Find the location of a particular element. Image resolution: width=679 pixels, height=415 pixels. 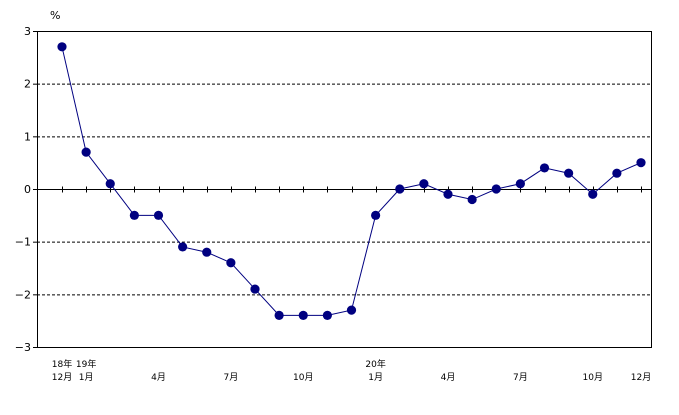

x-tick-label: 20年 is located at coordinates (375, 364).